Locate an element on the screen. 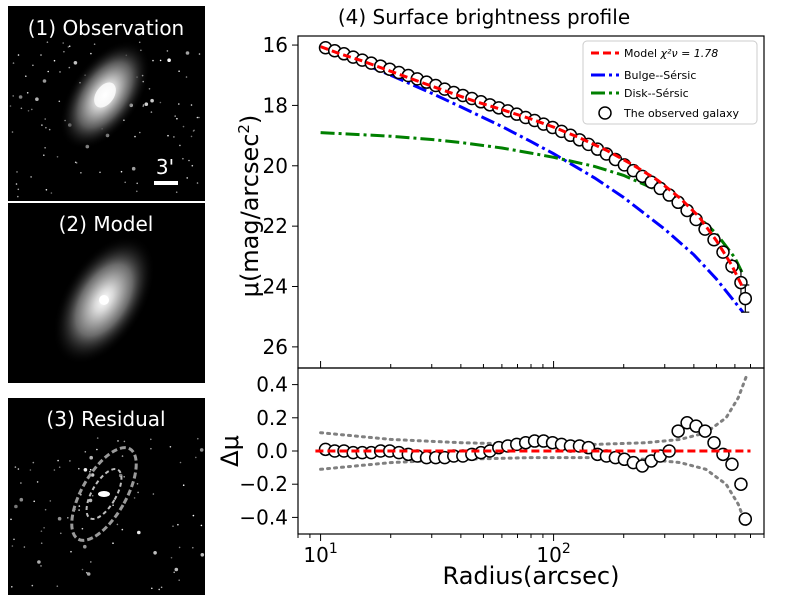  scale-bar is located at coordinates (166, 183).